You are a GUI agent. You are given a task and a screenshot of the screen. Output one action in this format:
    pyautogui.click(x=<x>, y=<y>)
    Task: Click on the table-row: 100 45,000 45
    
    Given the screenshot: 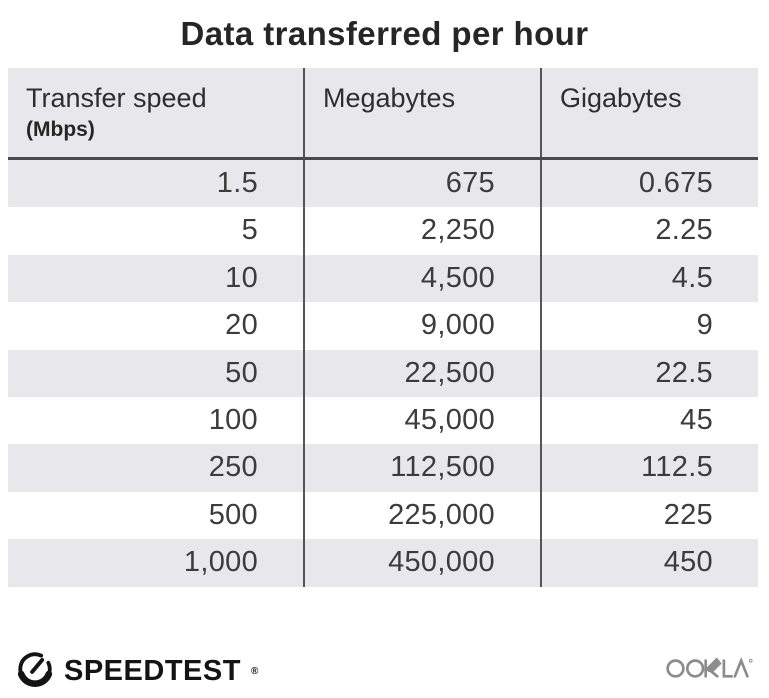 What is the action you would take?
    pyautogui.click(x=383, y=420)
    